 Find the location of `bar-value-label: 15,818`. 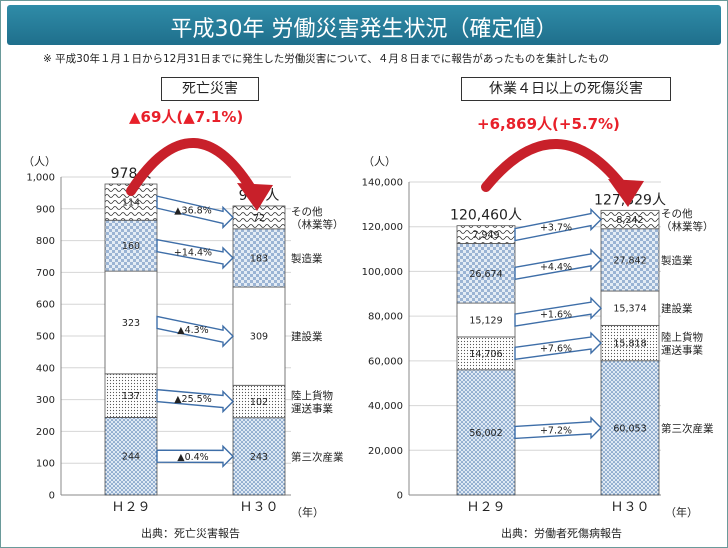

bar-value-label: 15,818 is located at coordinates (629, 344).